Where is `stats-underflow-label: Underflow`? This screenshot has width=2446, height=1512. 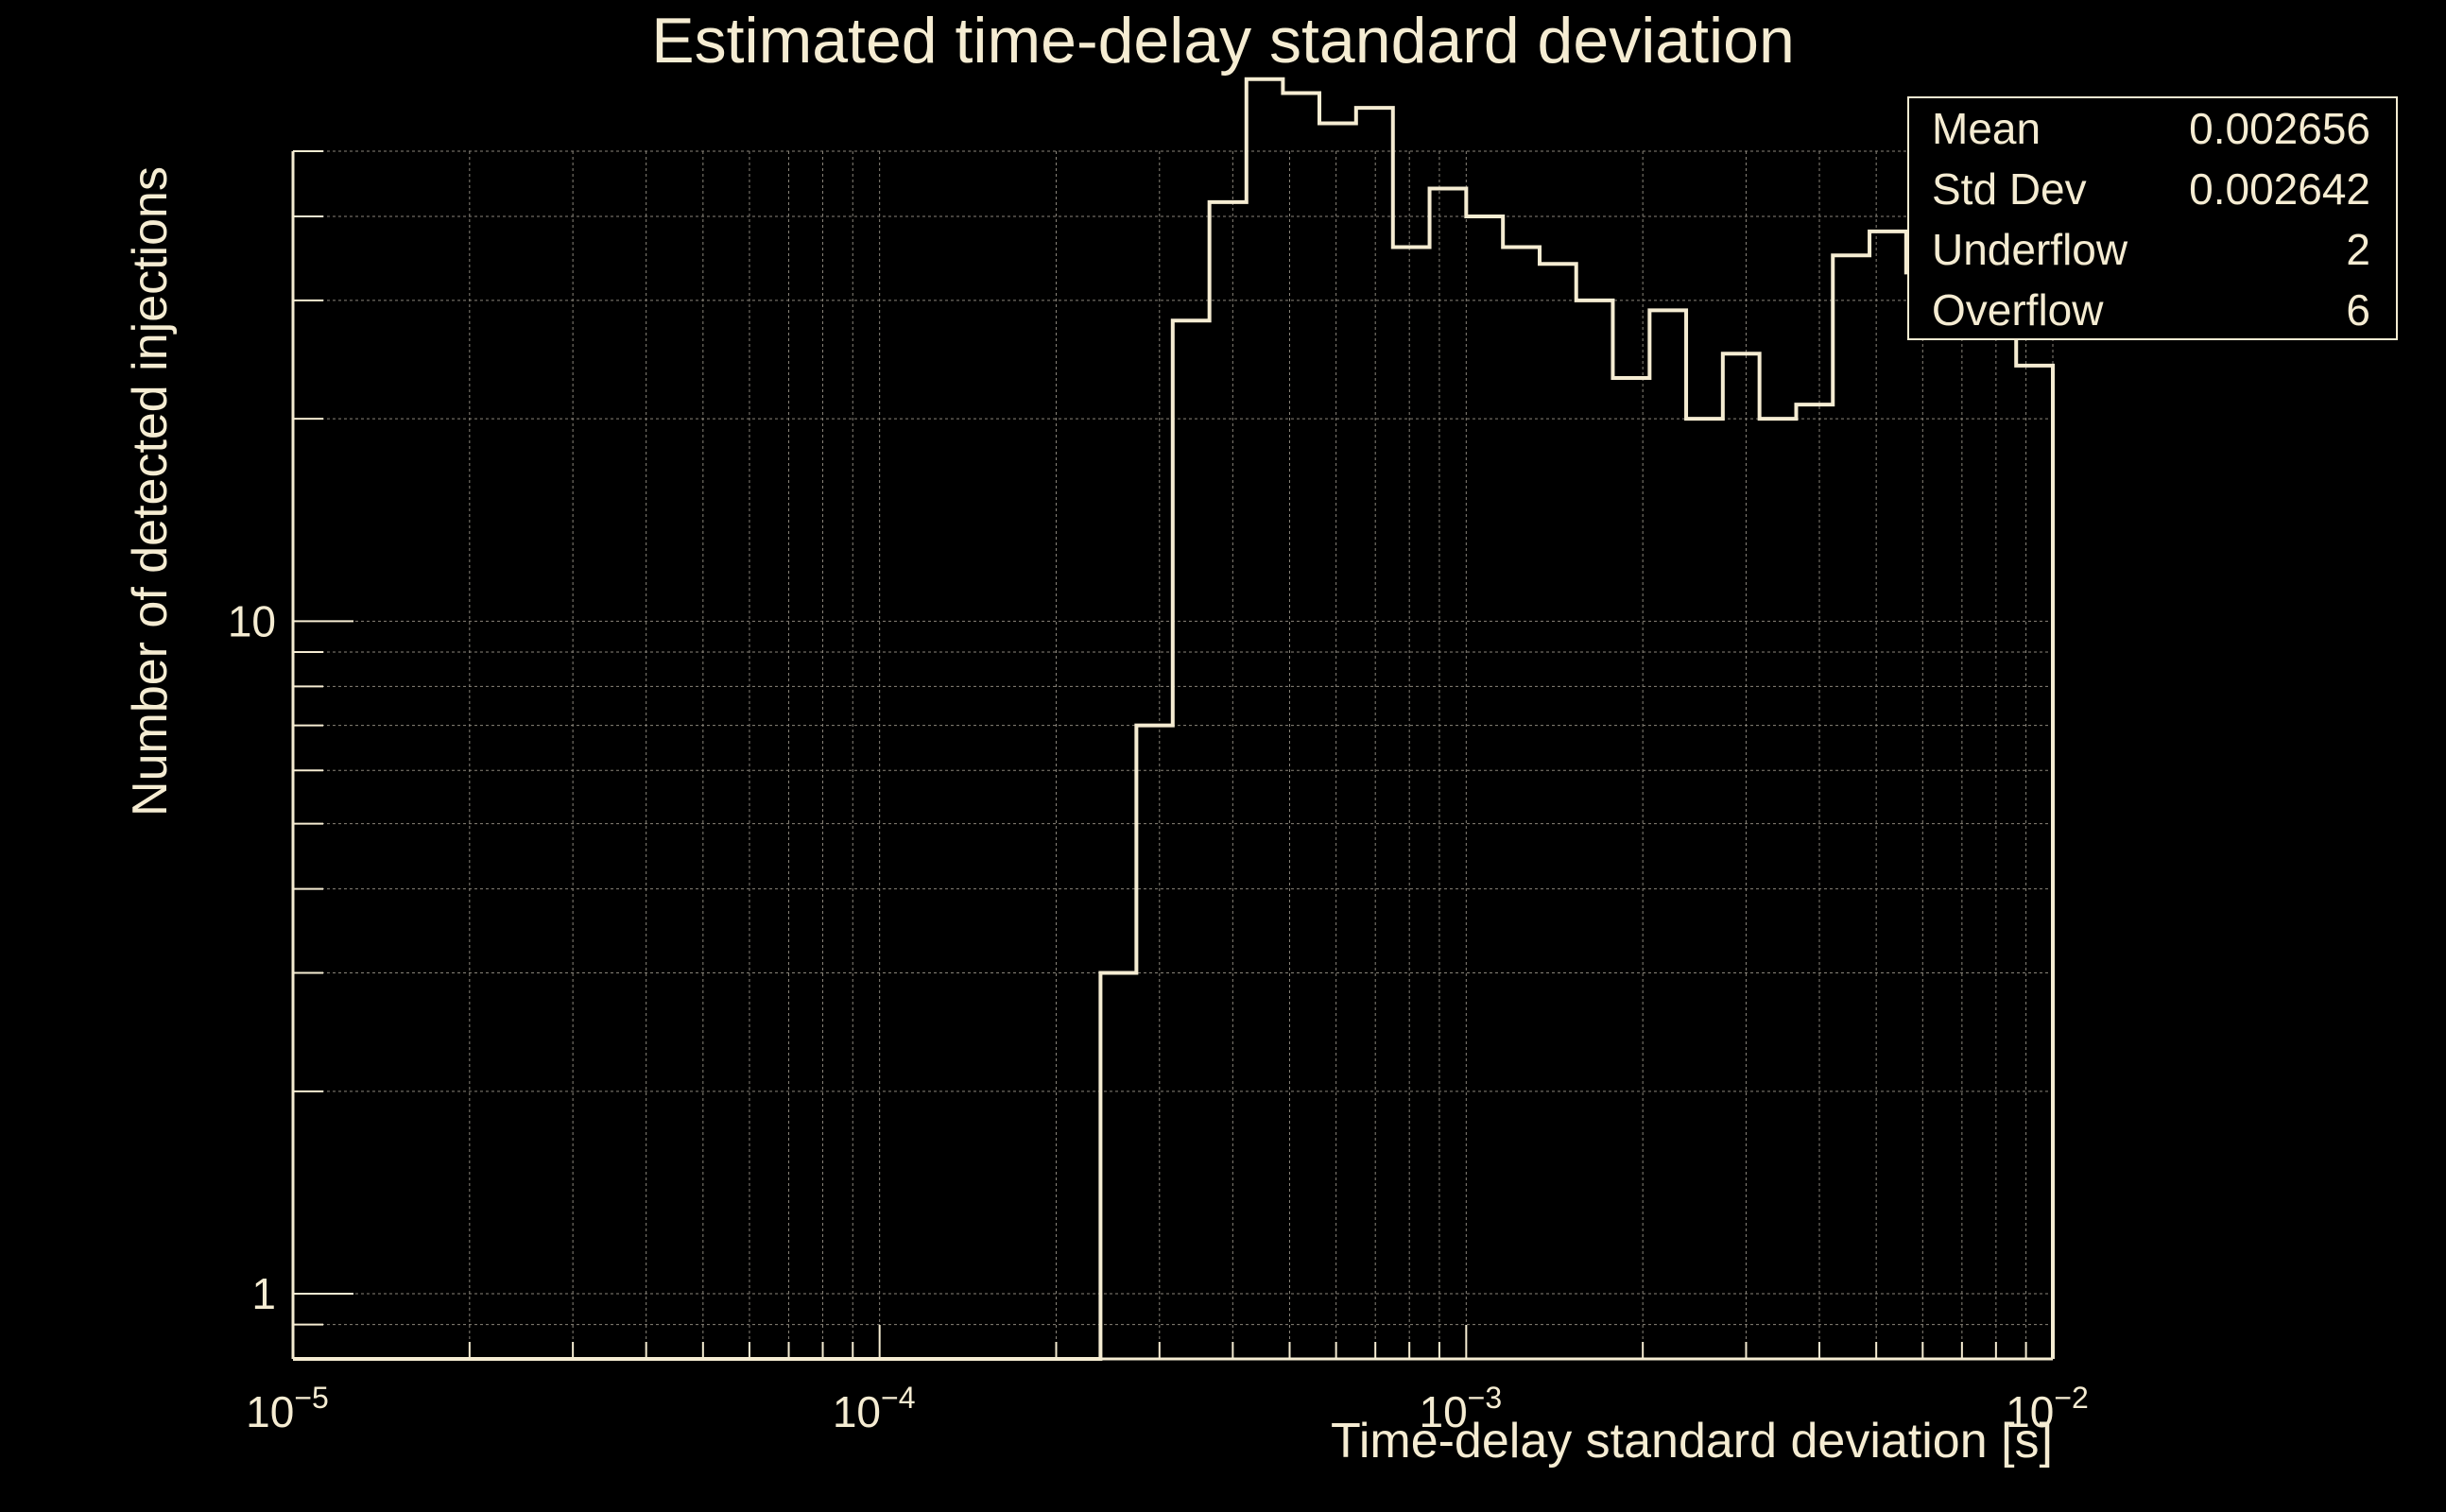
stats-underflow-label: Underflow is located at coordinates (2030, 249).